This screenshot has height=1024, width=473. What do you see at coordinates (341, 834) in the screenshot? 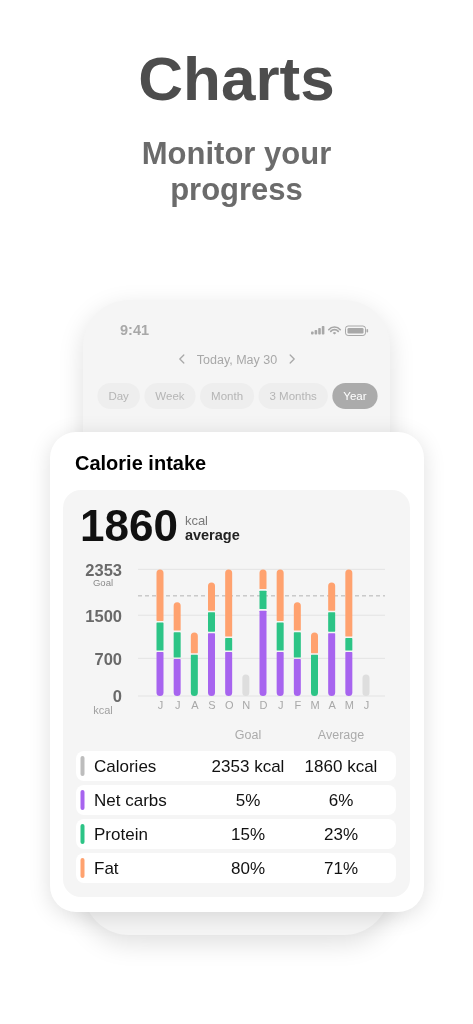
I see `data-label: 23%` at bounding box center [341, 834].